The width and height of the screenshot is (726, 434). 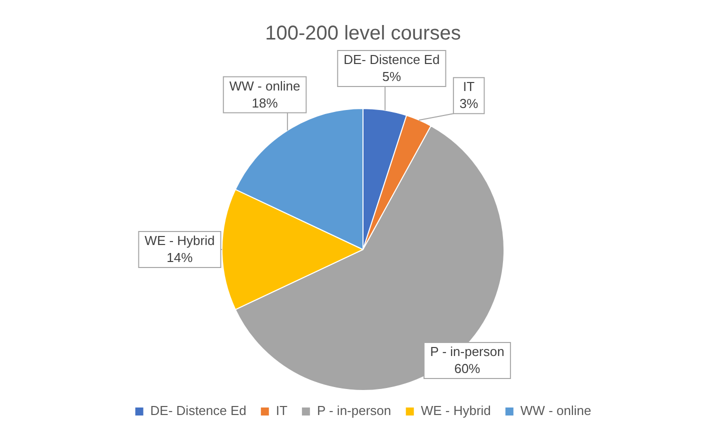 I want to click on legend-label: P - in-person, so click(x=354, y=410).